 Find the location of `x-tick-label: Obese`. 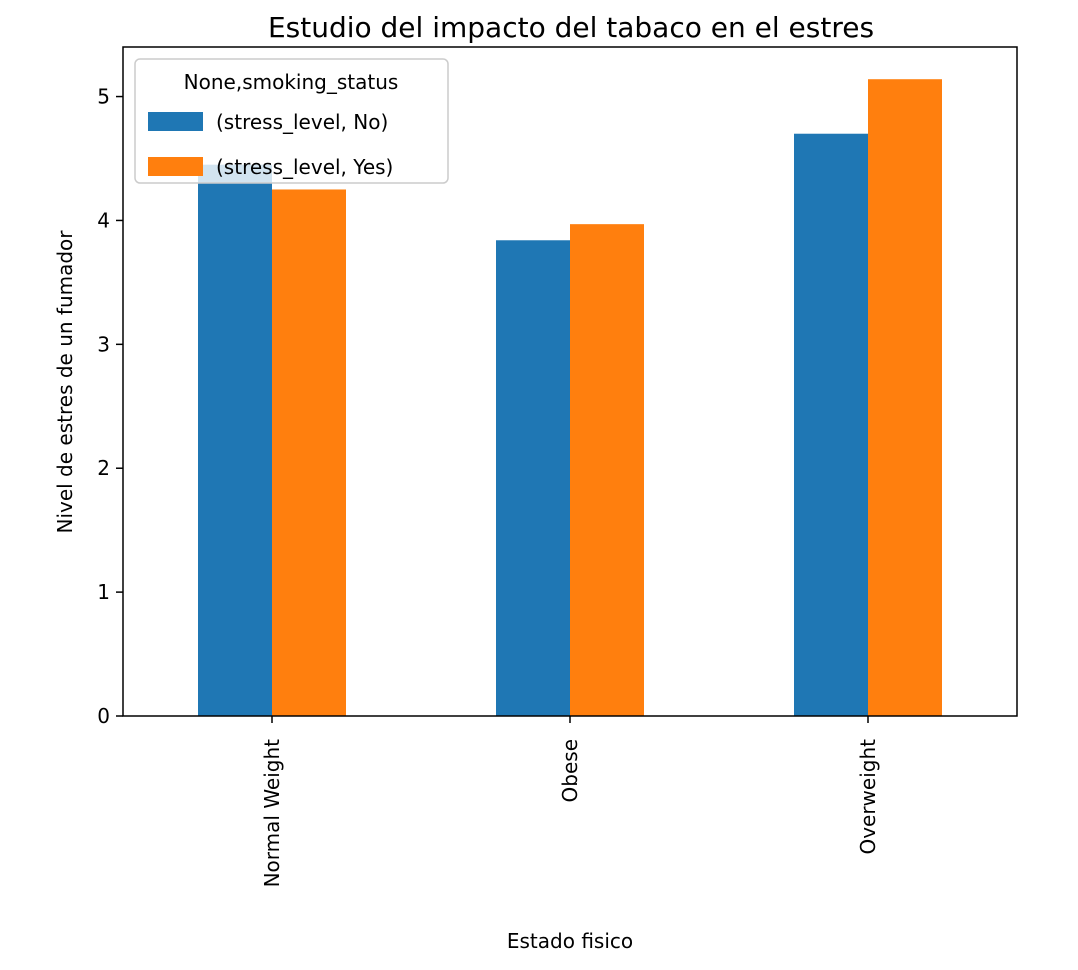

x-tick-label: Obese is located at coordinates (570, 770).